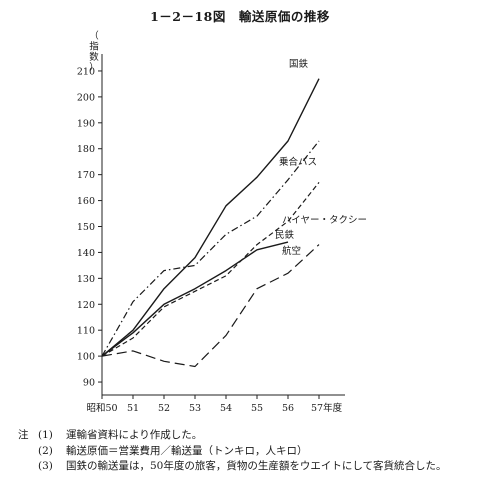  What do you see at coordinates (45, 466) in the screenshot?
I see `note-number: (3)` at bounding box center [45, 466].